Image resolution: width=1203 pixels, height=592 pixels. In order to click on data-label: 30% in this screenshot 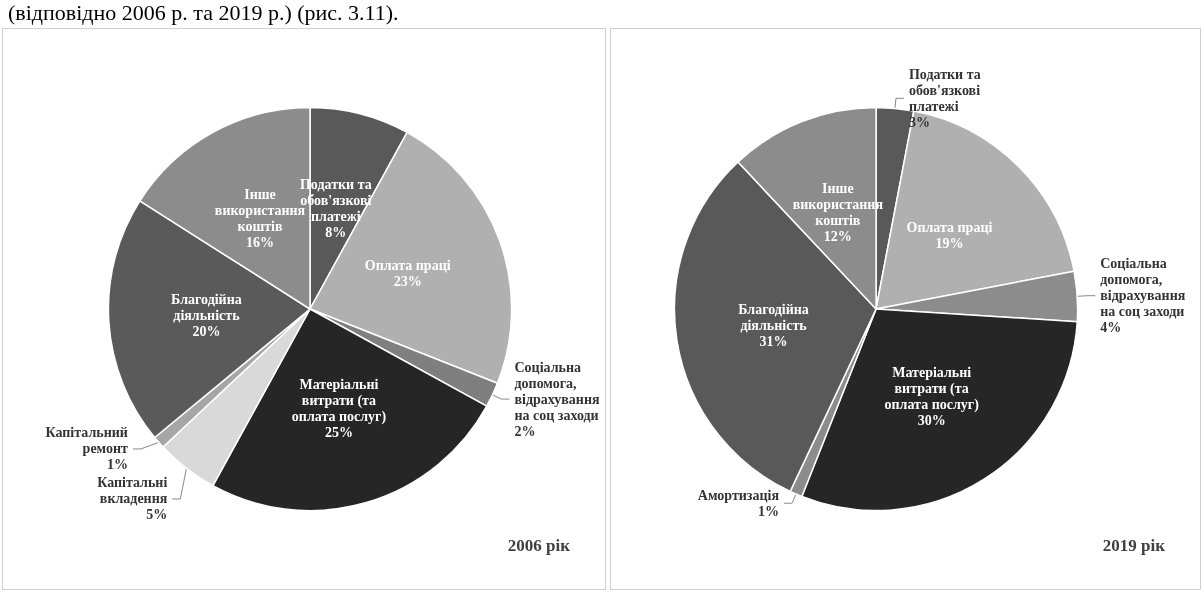, I will do `click(931, 421)`.